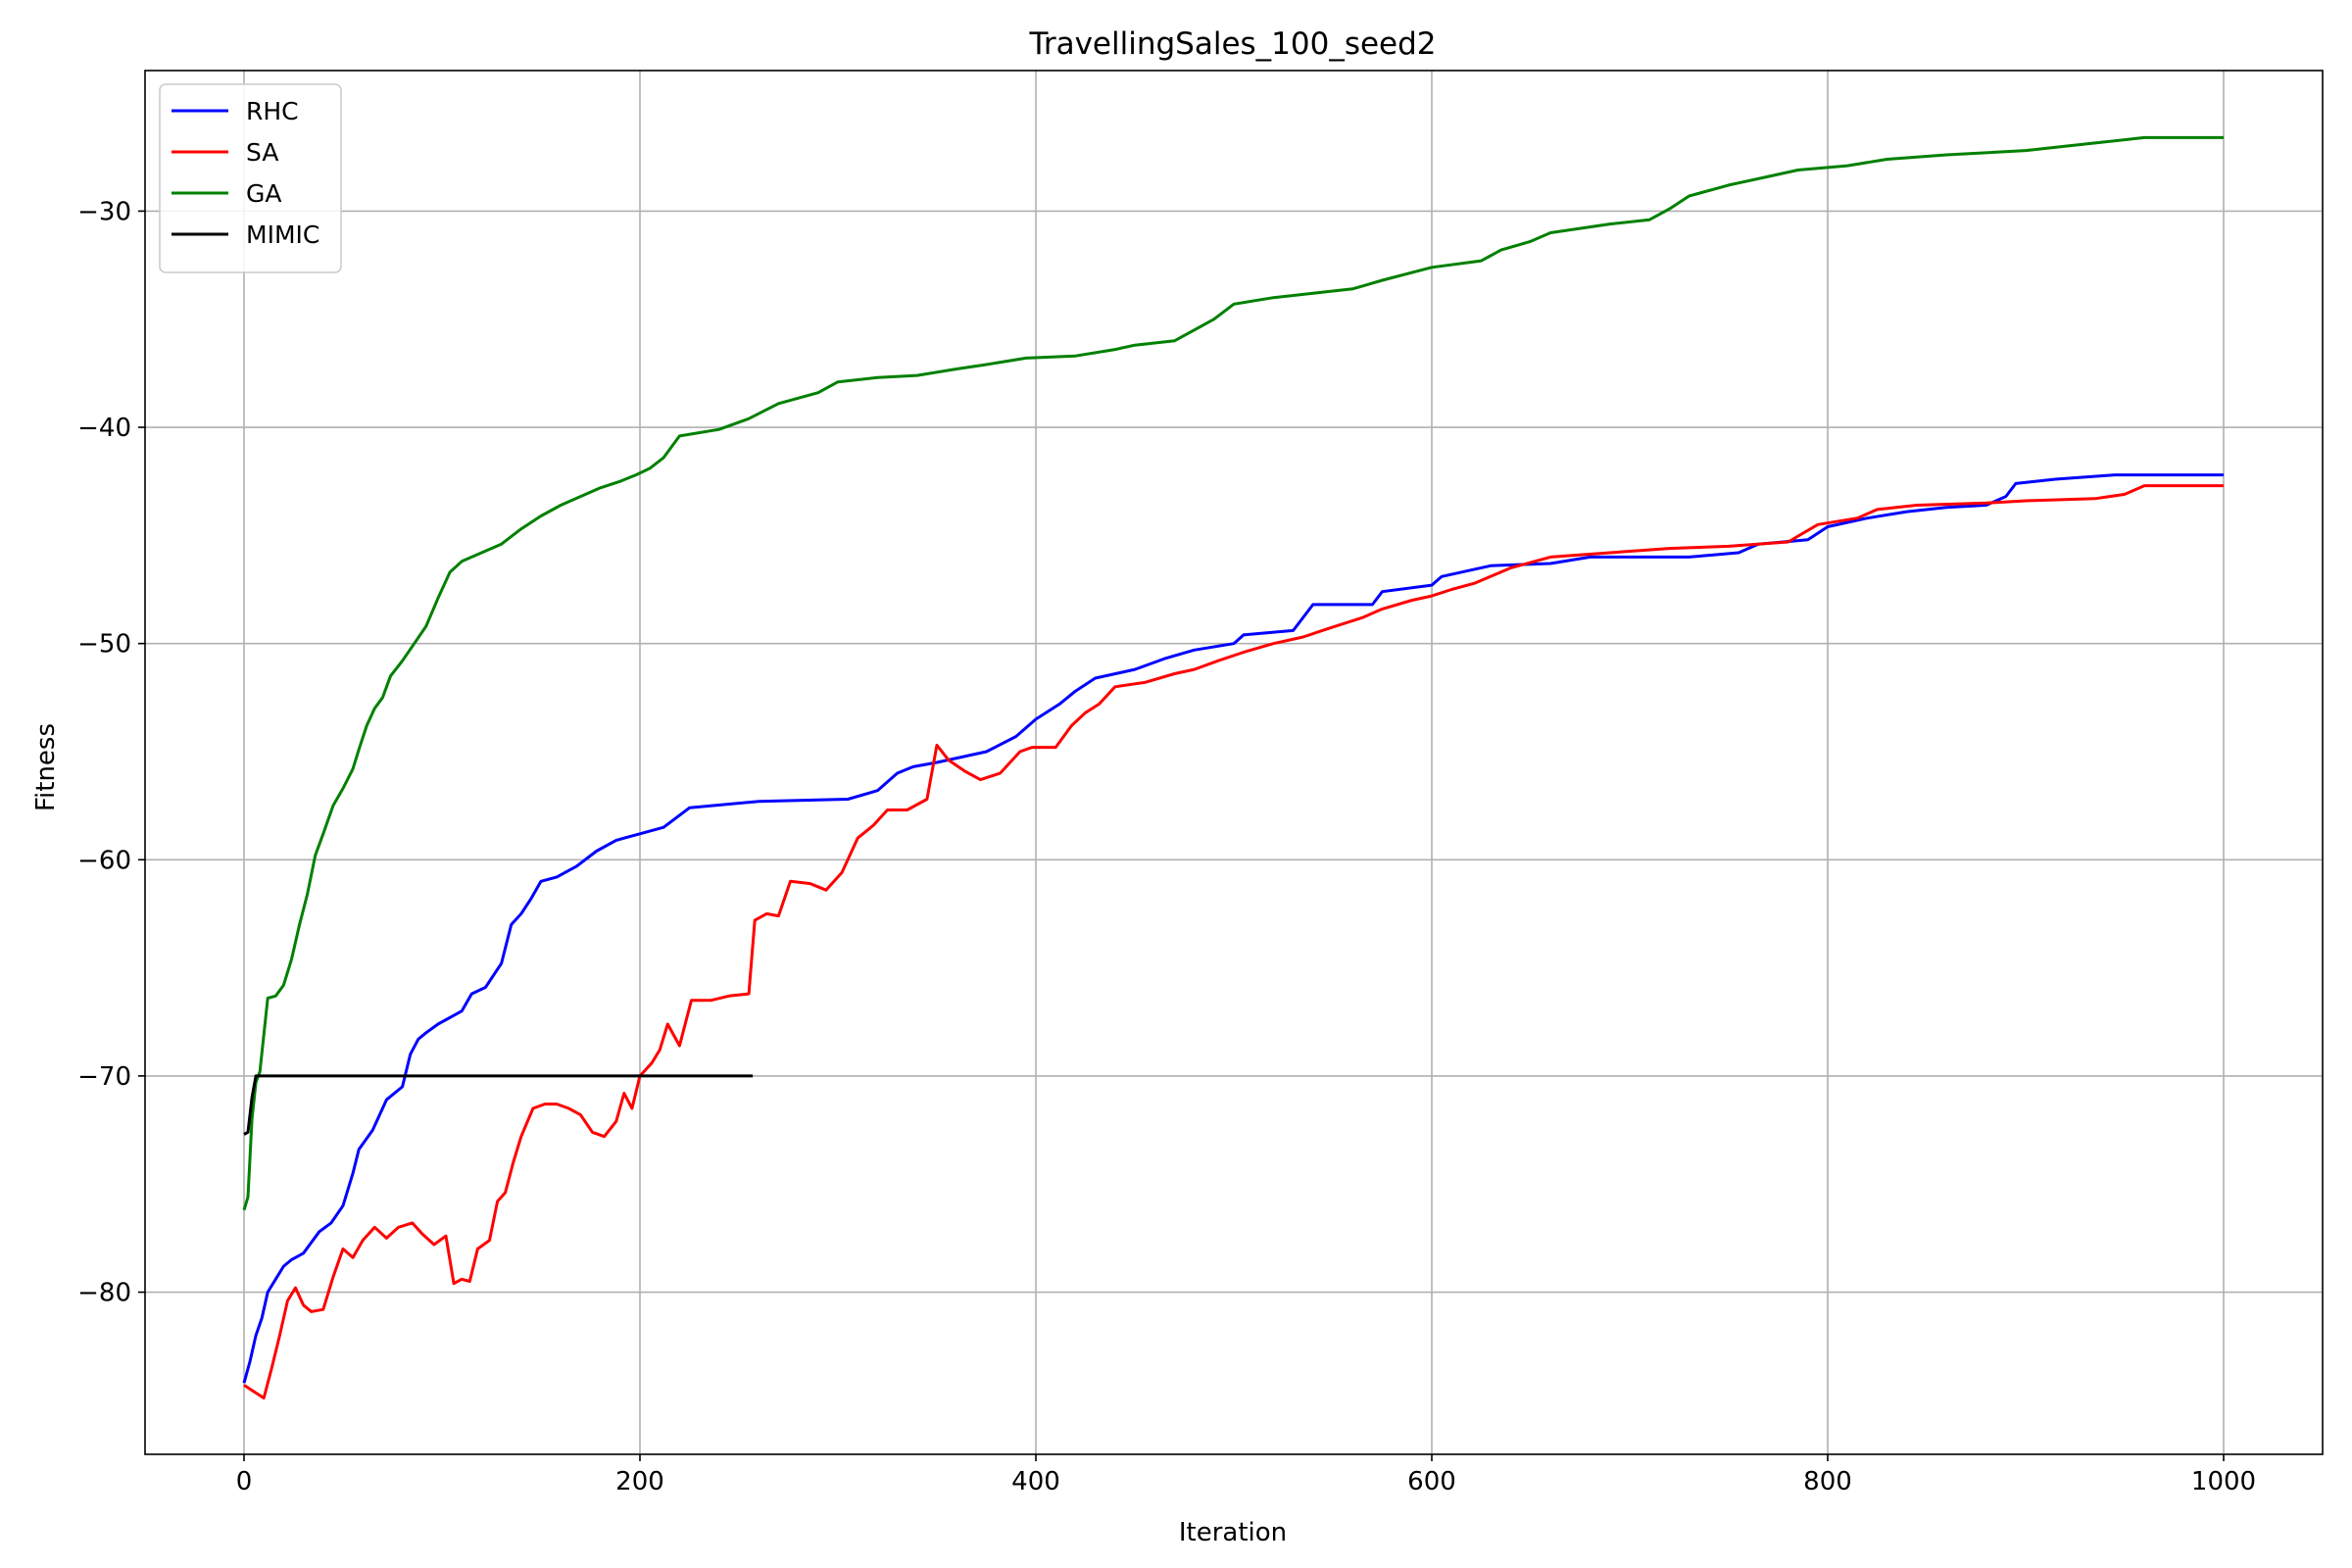  I want to click on legend: RHC SA GA MIMIC, so click(250, 178).